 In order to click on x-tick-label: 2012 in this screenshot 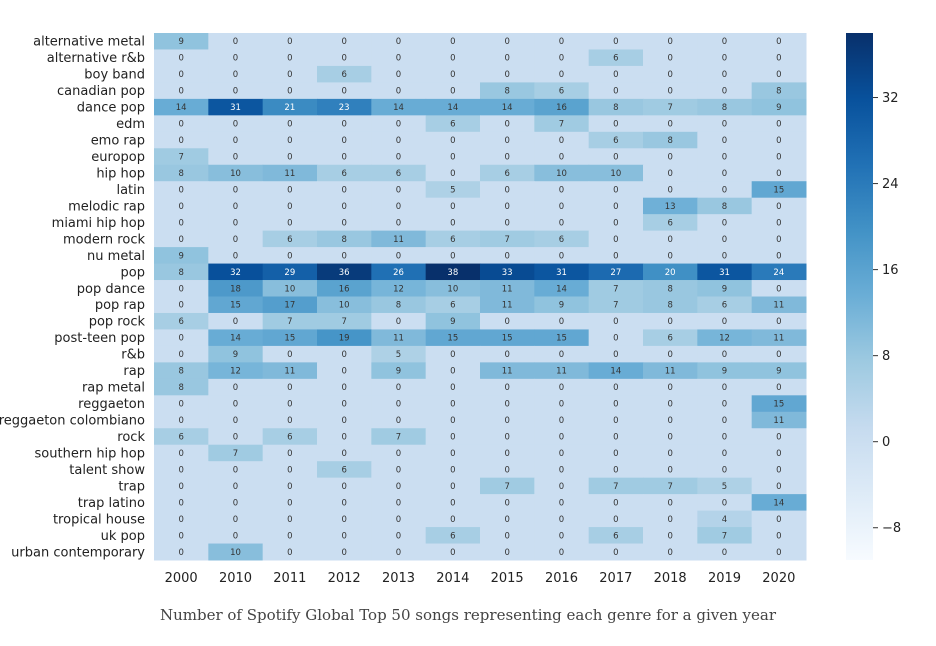, I will do `click(344, 578)`.